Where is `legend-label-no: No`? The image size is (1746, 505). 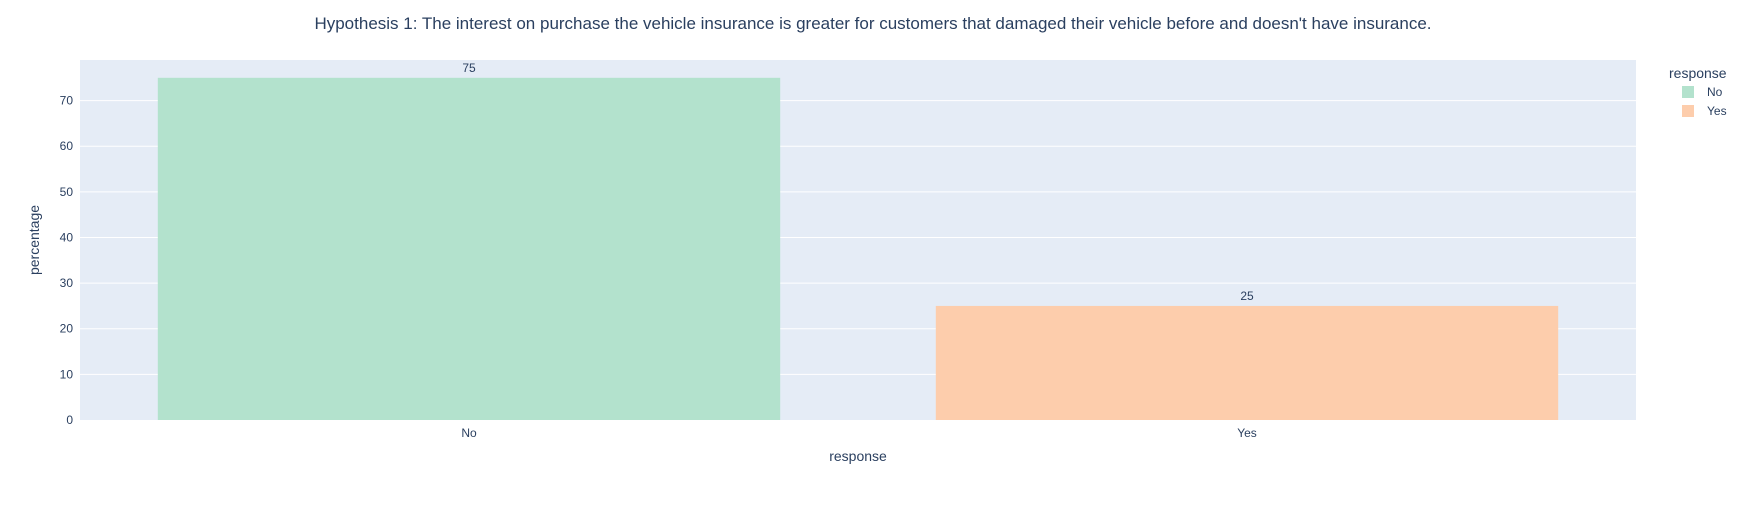 legend-label-no: No is located at coordinates (1715, 92).